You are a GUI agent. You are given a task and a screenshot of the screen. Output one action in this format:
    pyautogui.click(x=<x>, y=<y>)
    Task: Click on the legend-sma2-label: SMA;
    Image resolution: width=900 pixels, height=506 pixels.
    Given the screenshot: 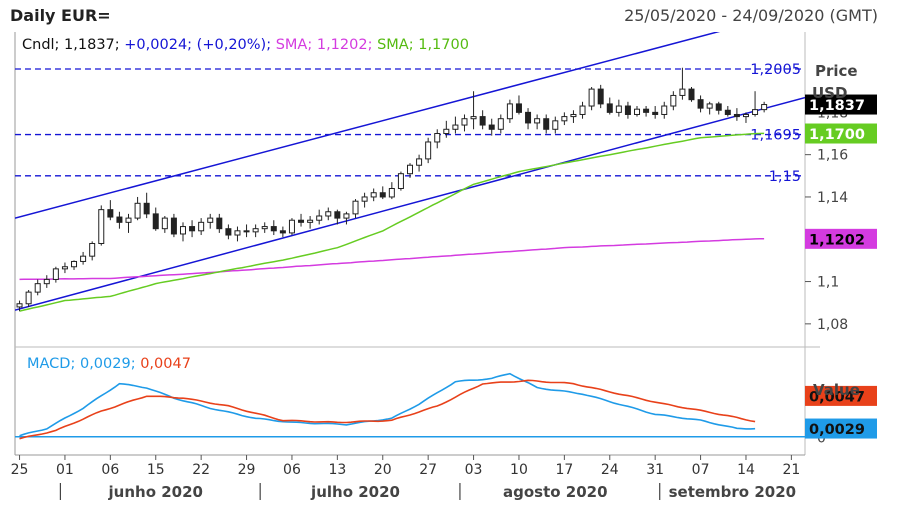 What is the action you would take?
    pyautogui.click(x=395, y=45)
    